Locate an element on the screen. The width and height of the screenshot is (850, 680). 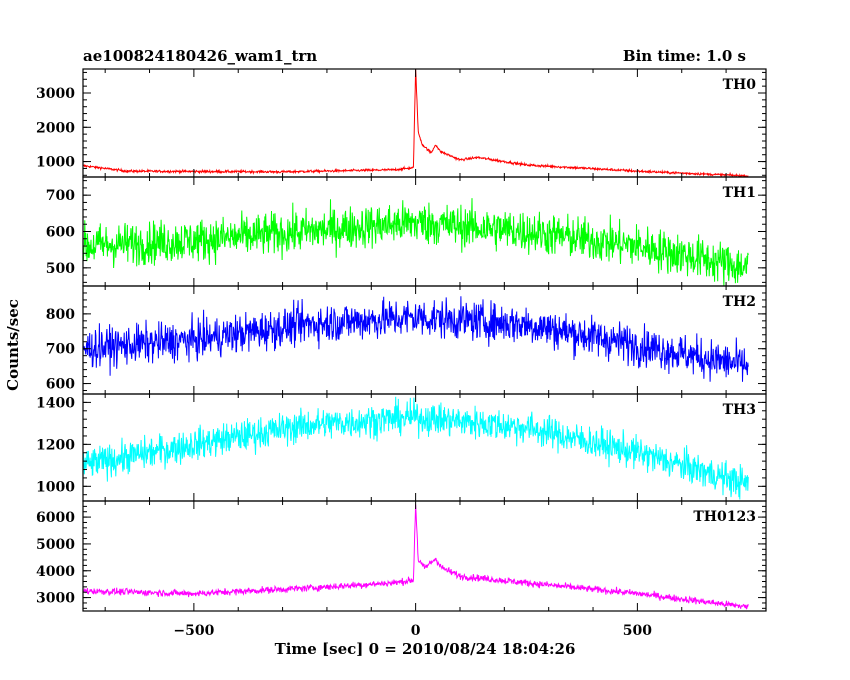
y-tick-label: 5000 is located at coordinates (55, 545).